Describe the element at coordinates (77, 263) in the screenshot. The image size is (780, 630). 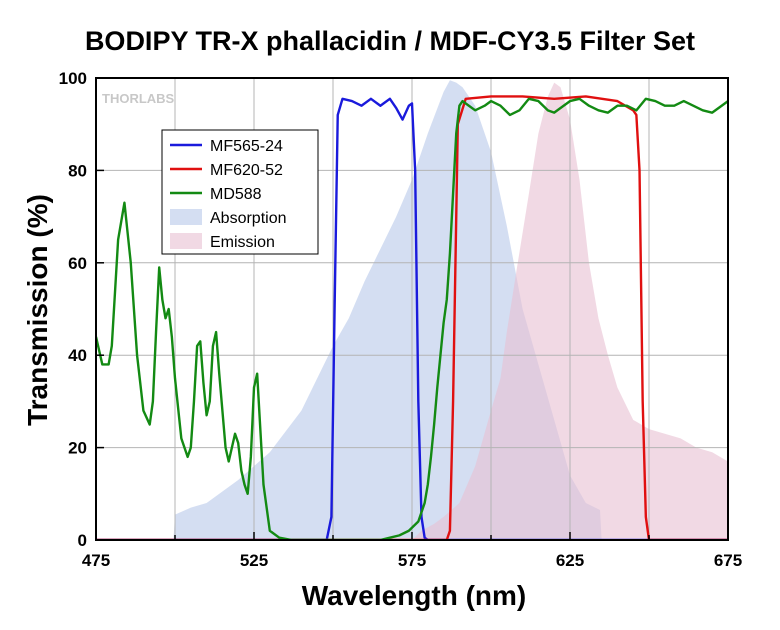
I see `y-tick-label: 60` at that location.